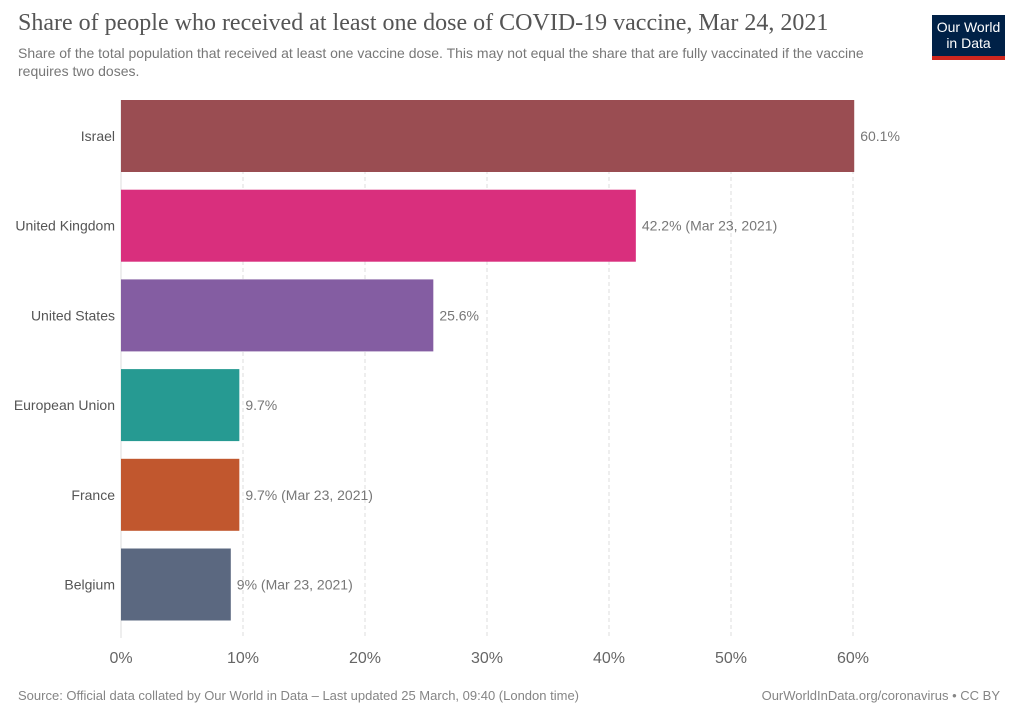  What do you see at coordinates (709, 226) in the screenshot?
I see `value-label: 42.2% (Mar 23, 2021)` at bounding box center [709, 226].